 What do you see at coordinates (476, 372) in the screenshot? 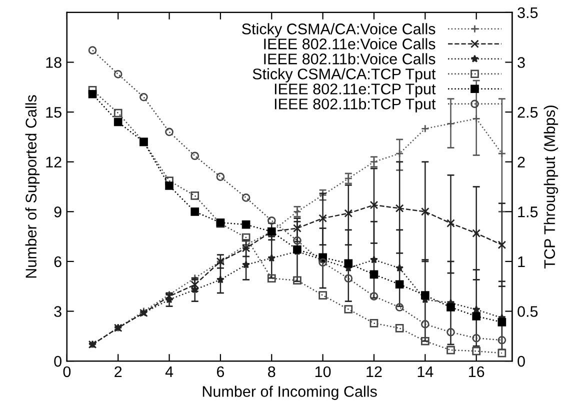
I see `x-tick-label: 16` at bounding box center [476, 372].